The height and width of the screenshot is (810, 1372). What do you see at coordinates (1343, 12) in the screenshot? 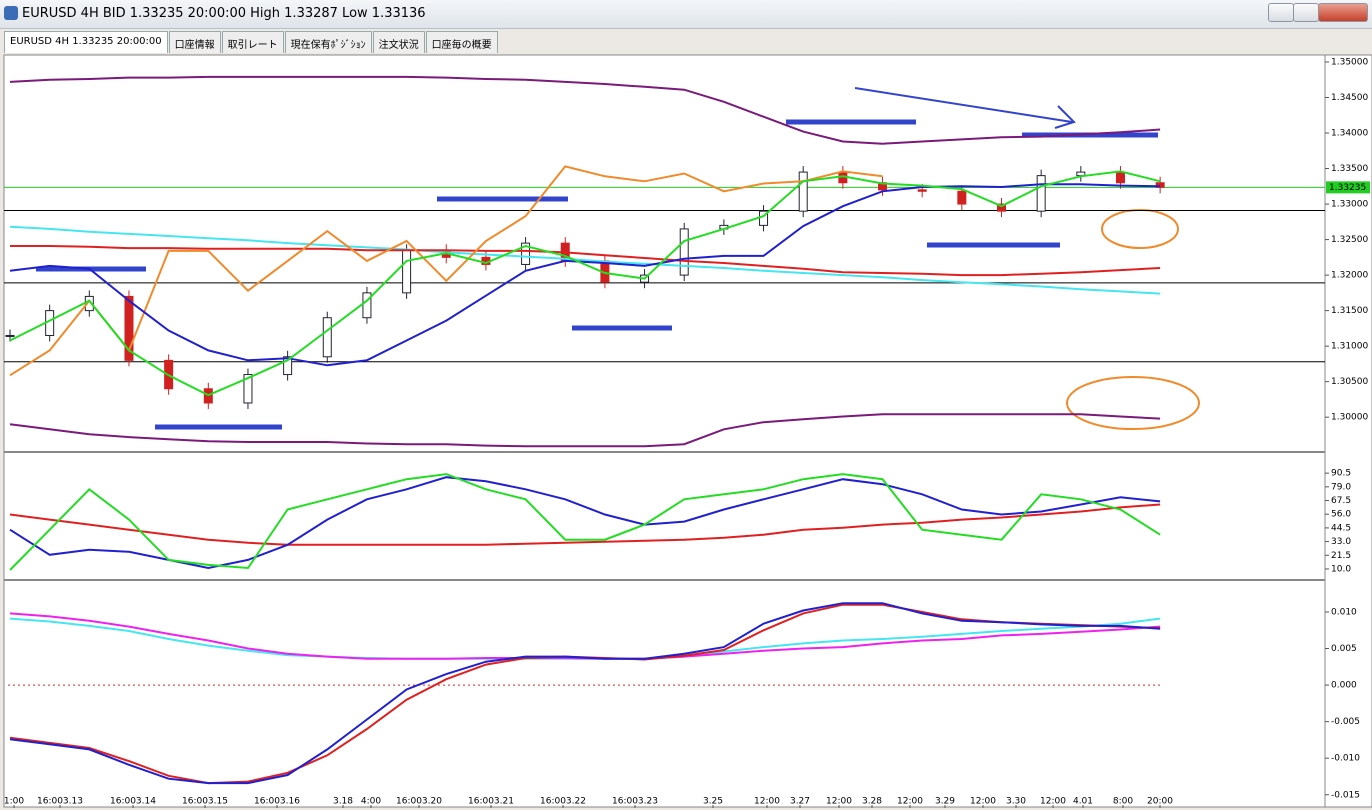
I see `close-button` at bounding box center [1343, 12].